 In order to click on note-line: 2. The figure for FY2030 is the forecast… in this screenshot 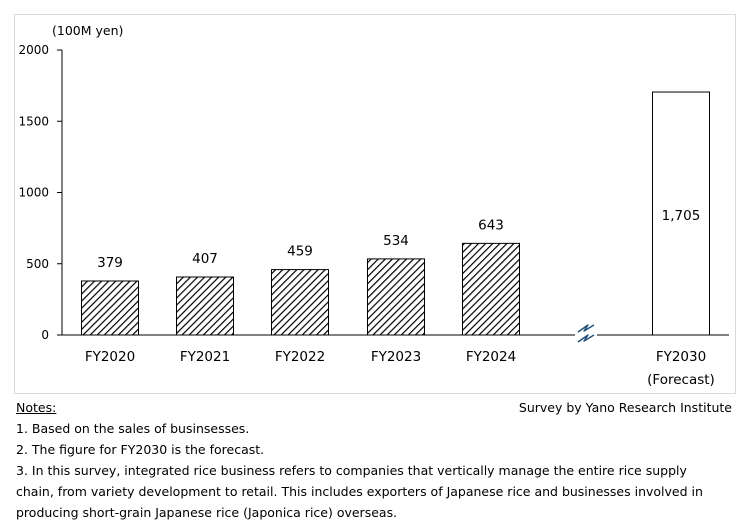, I will do `click(140, 449)`.